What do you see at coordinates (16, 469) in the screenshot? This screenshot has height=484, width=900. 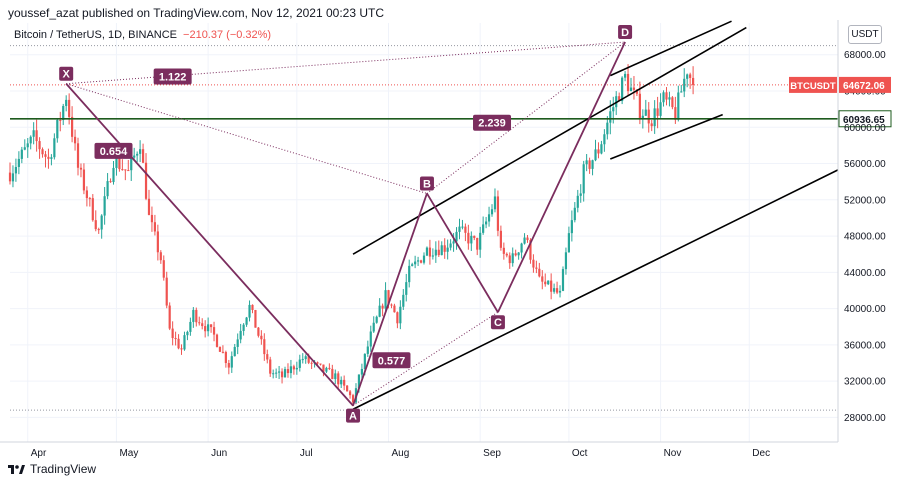 I see `tradingview-logo-icon` at bounding box center [16, 469].